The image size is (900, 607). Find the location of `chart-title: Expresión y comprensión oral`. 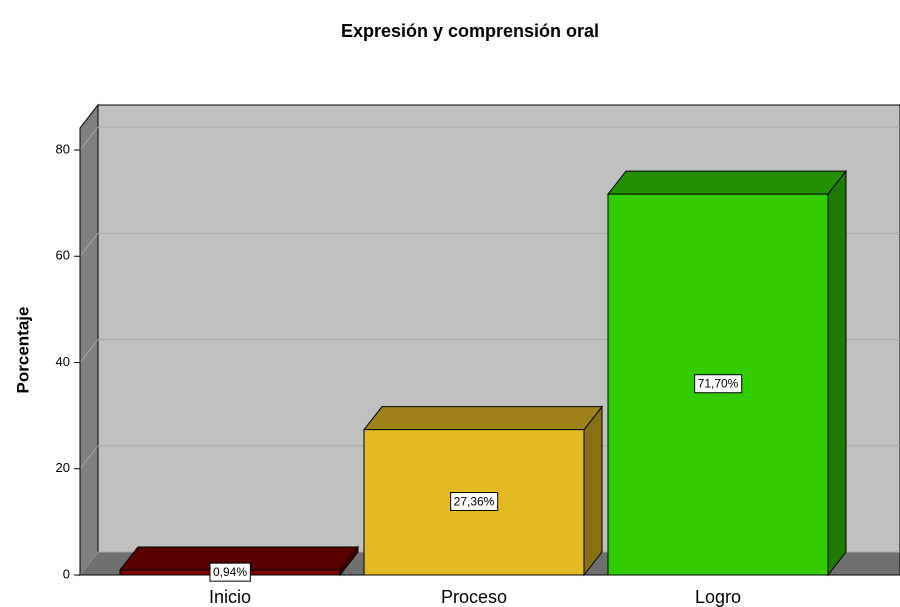

chart-title: Expresión y comprensión oral is located at coordinates (470, 31).